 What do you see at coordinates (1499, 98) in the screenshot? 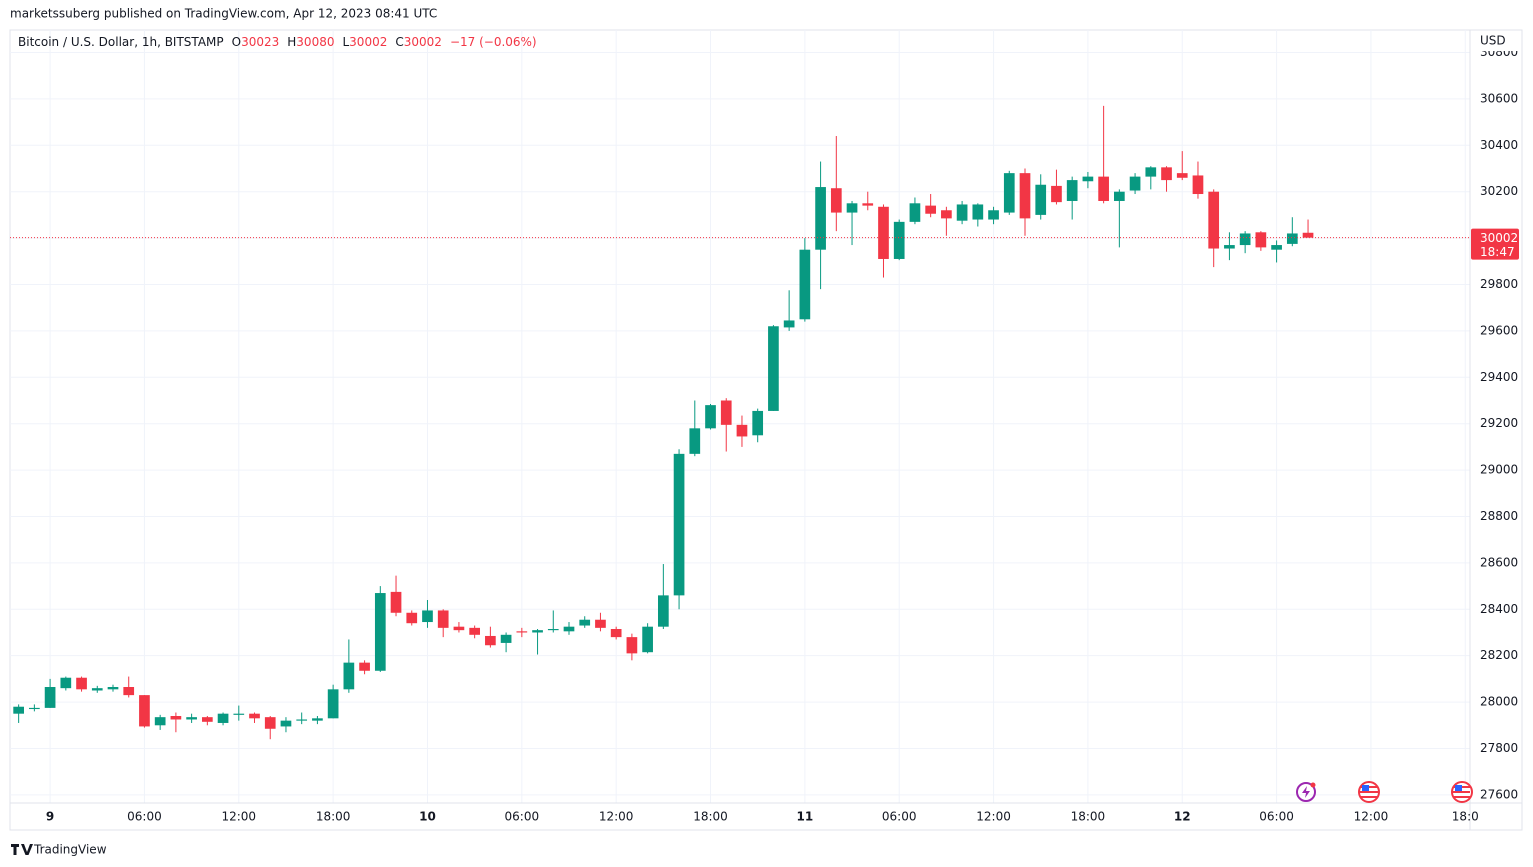
I see `y-tick-label: 30600` at bounding box center [1499, 98].